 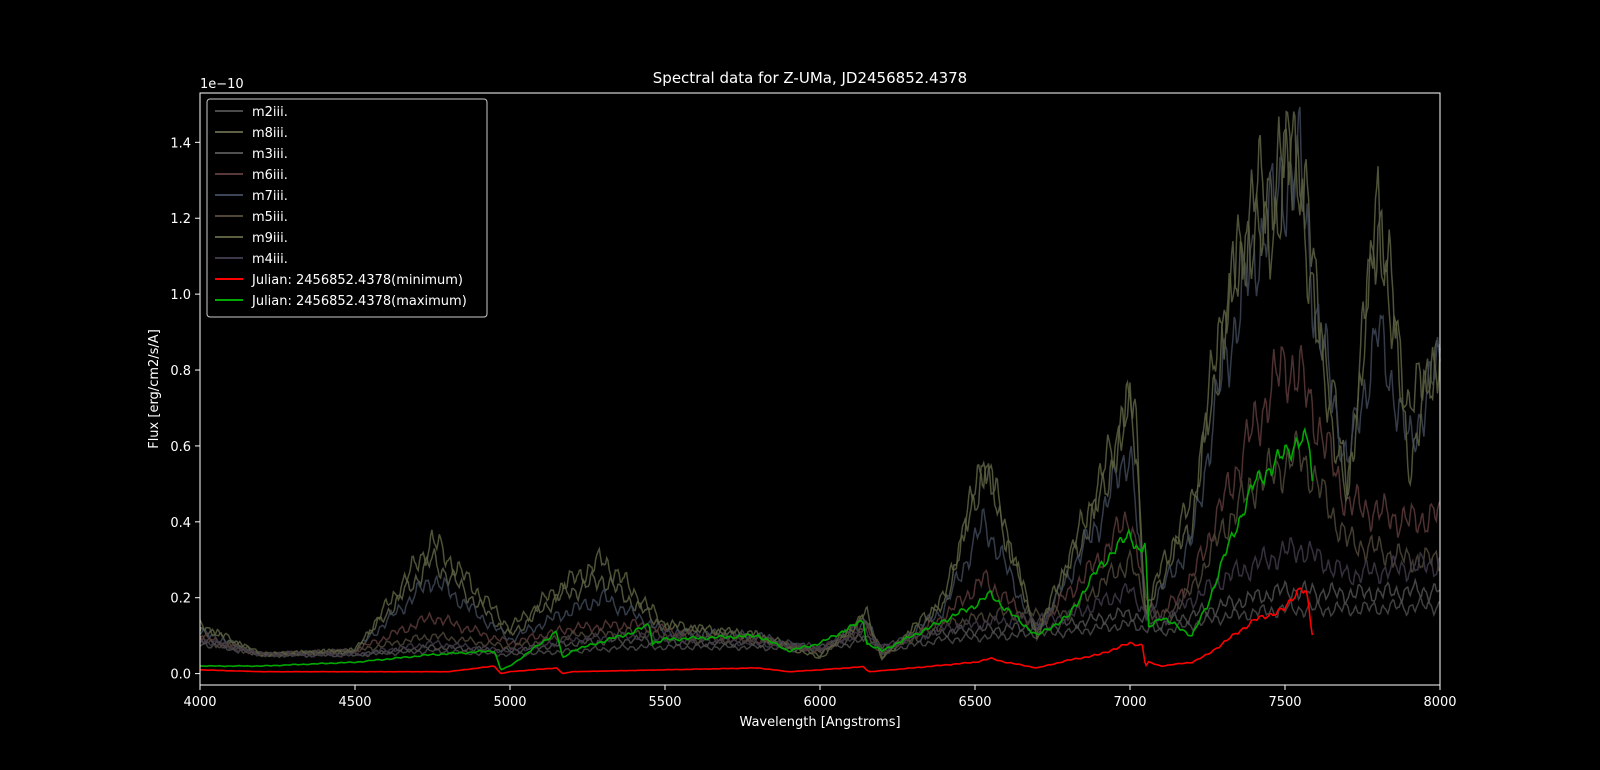 What do you see at coordinates (185, 409) in the screenshot?
I see `y-axis-ticks: 0.0 0.2 0.4 0.6 0.8 1.0 1.2 1.4` at bounding box center [185, 409].